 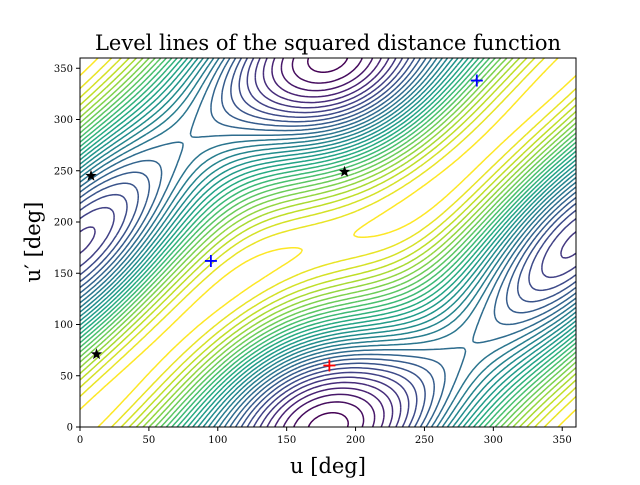 I want to click on x-tick-label: 250, so click(x=424, y=440).